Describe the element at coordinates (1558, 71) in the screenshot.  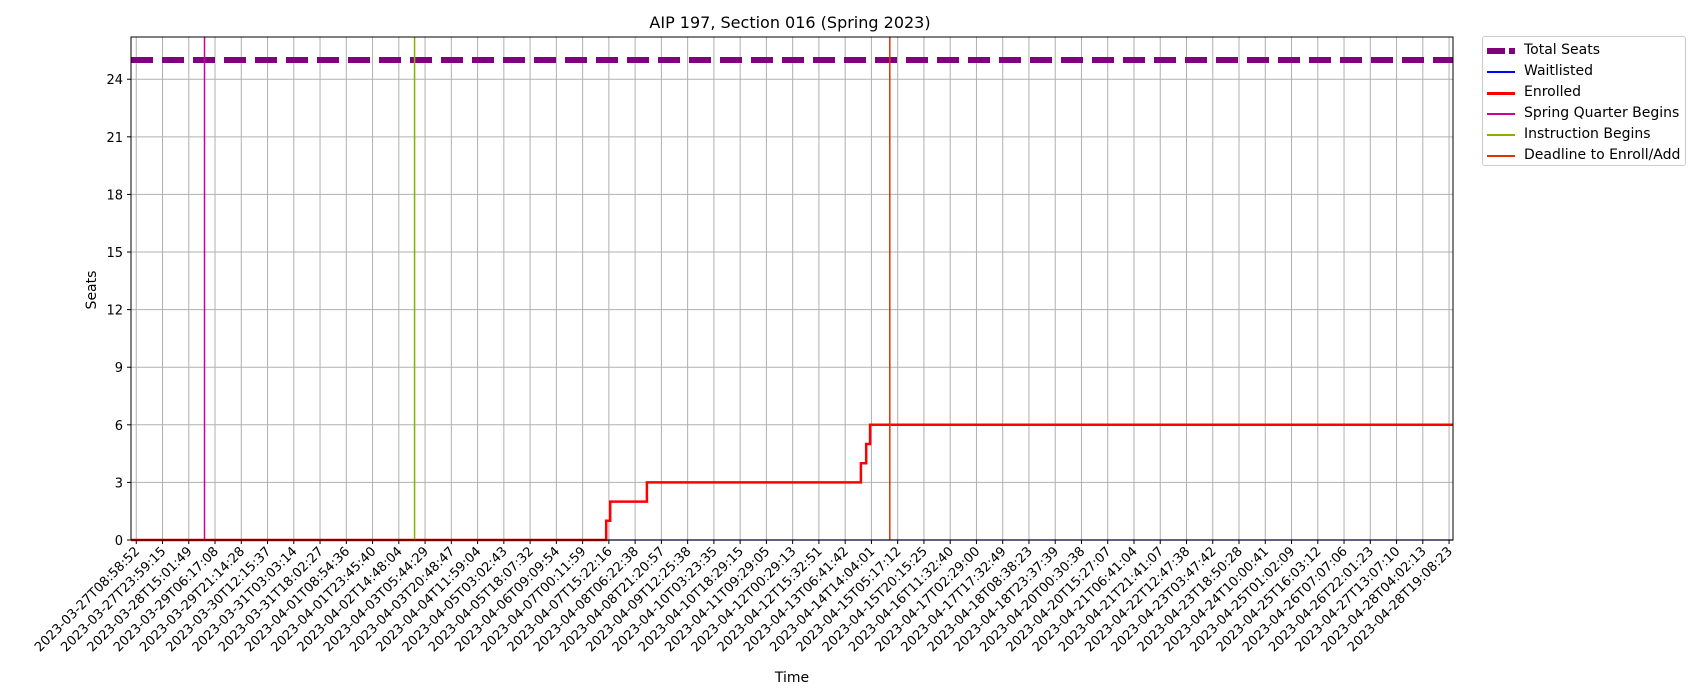
I see `legend-label: Waitlisted` at that location.